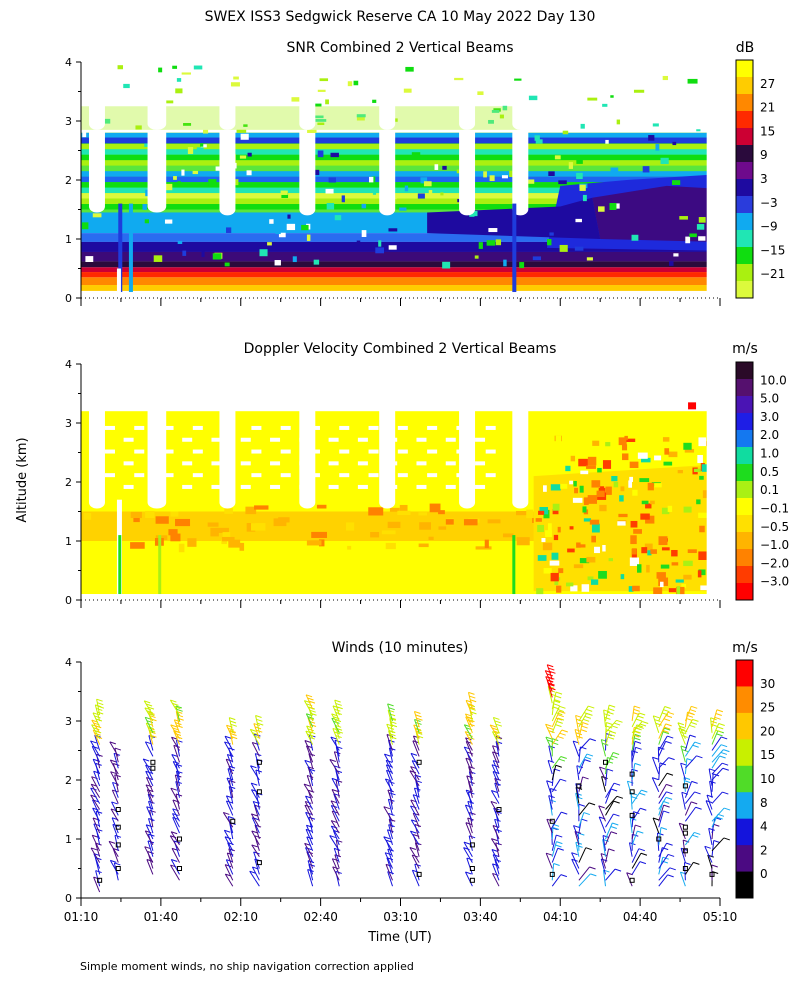 Image resolution: width=800 pixels, height=1000 pixels. Describe the element at coordinates (745, 48) in the screenshot. I see `snr-colorbar-unit: dB` at that location.